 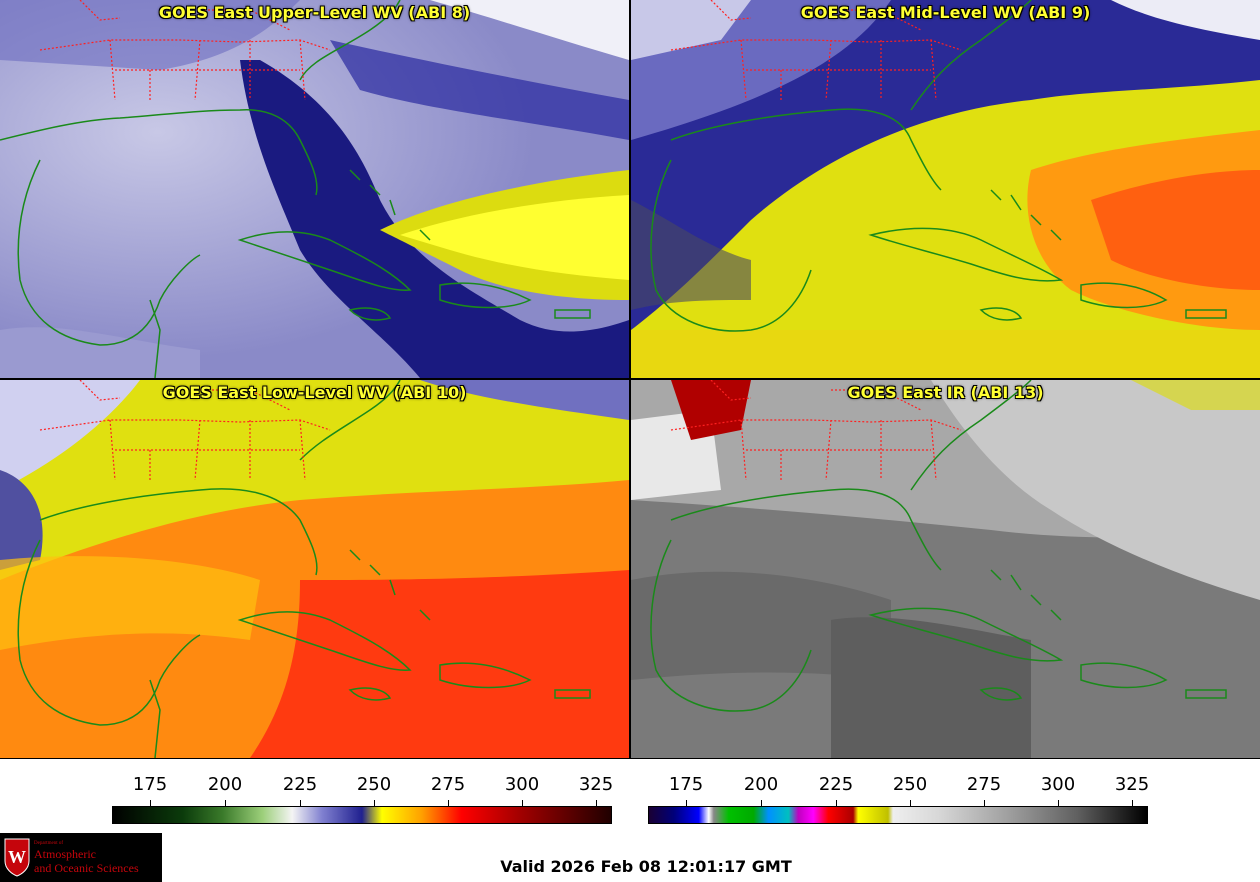 I want to click on shield-letter: W, so click(x=17, y=857).